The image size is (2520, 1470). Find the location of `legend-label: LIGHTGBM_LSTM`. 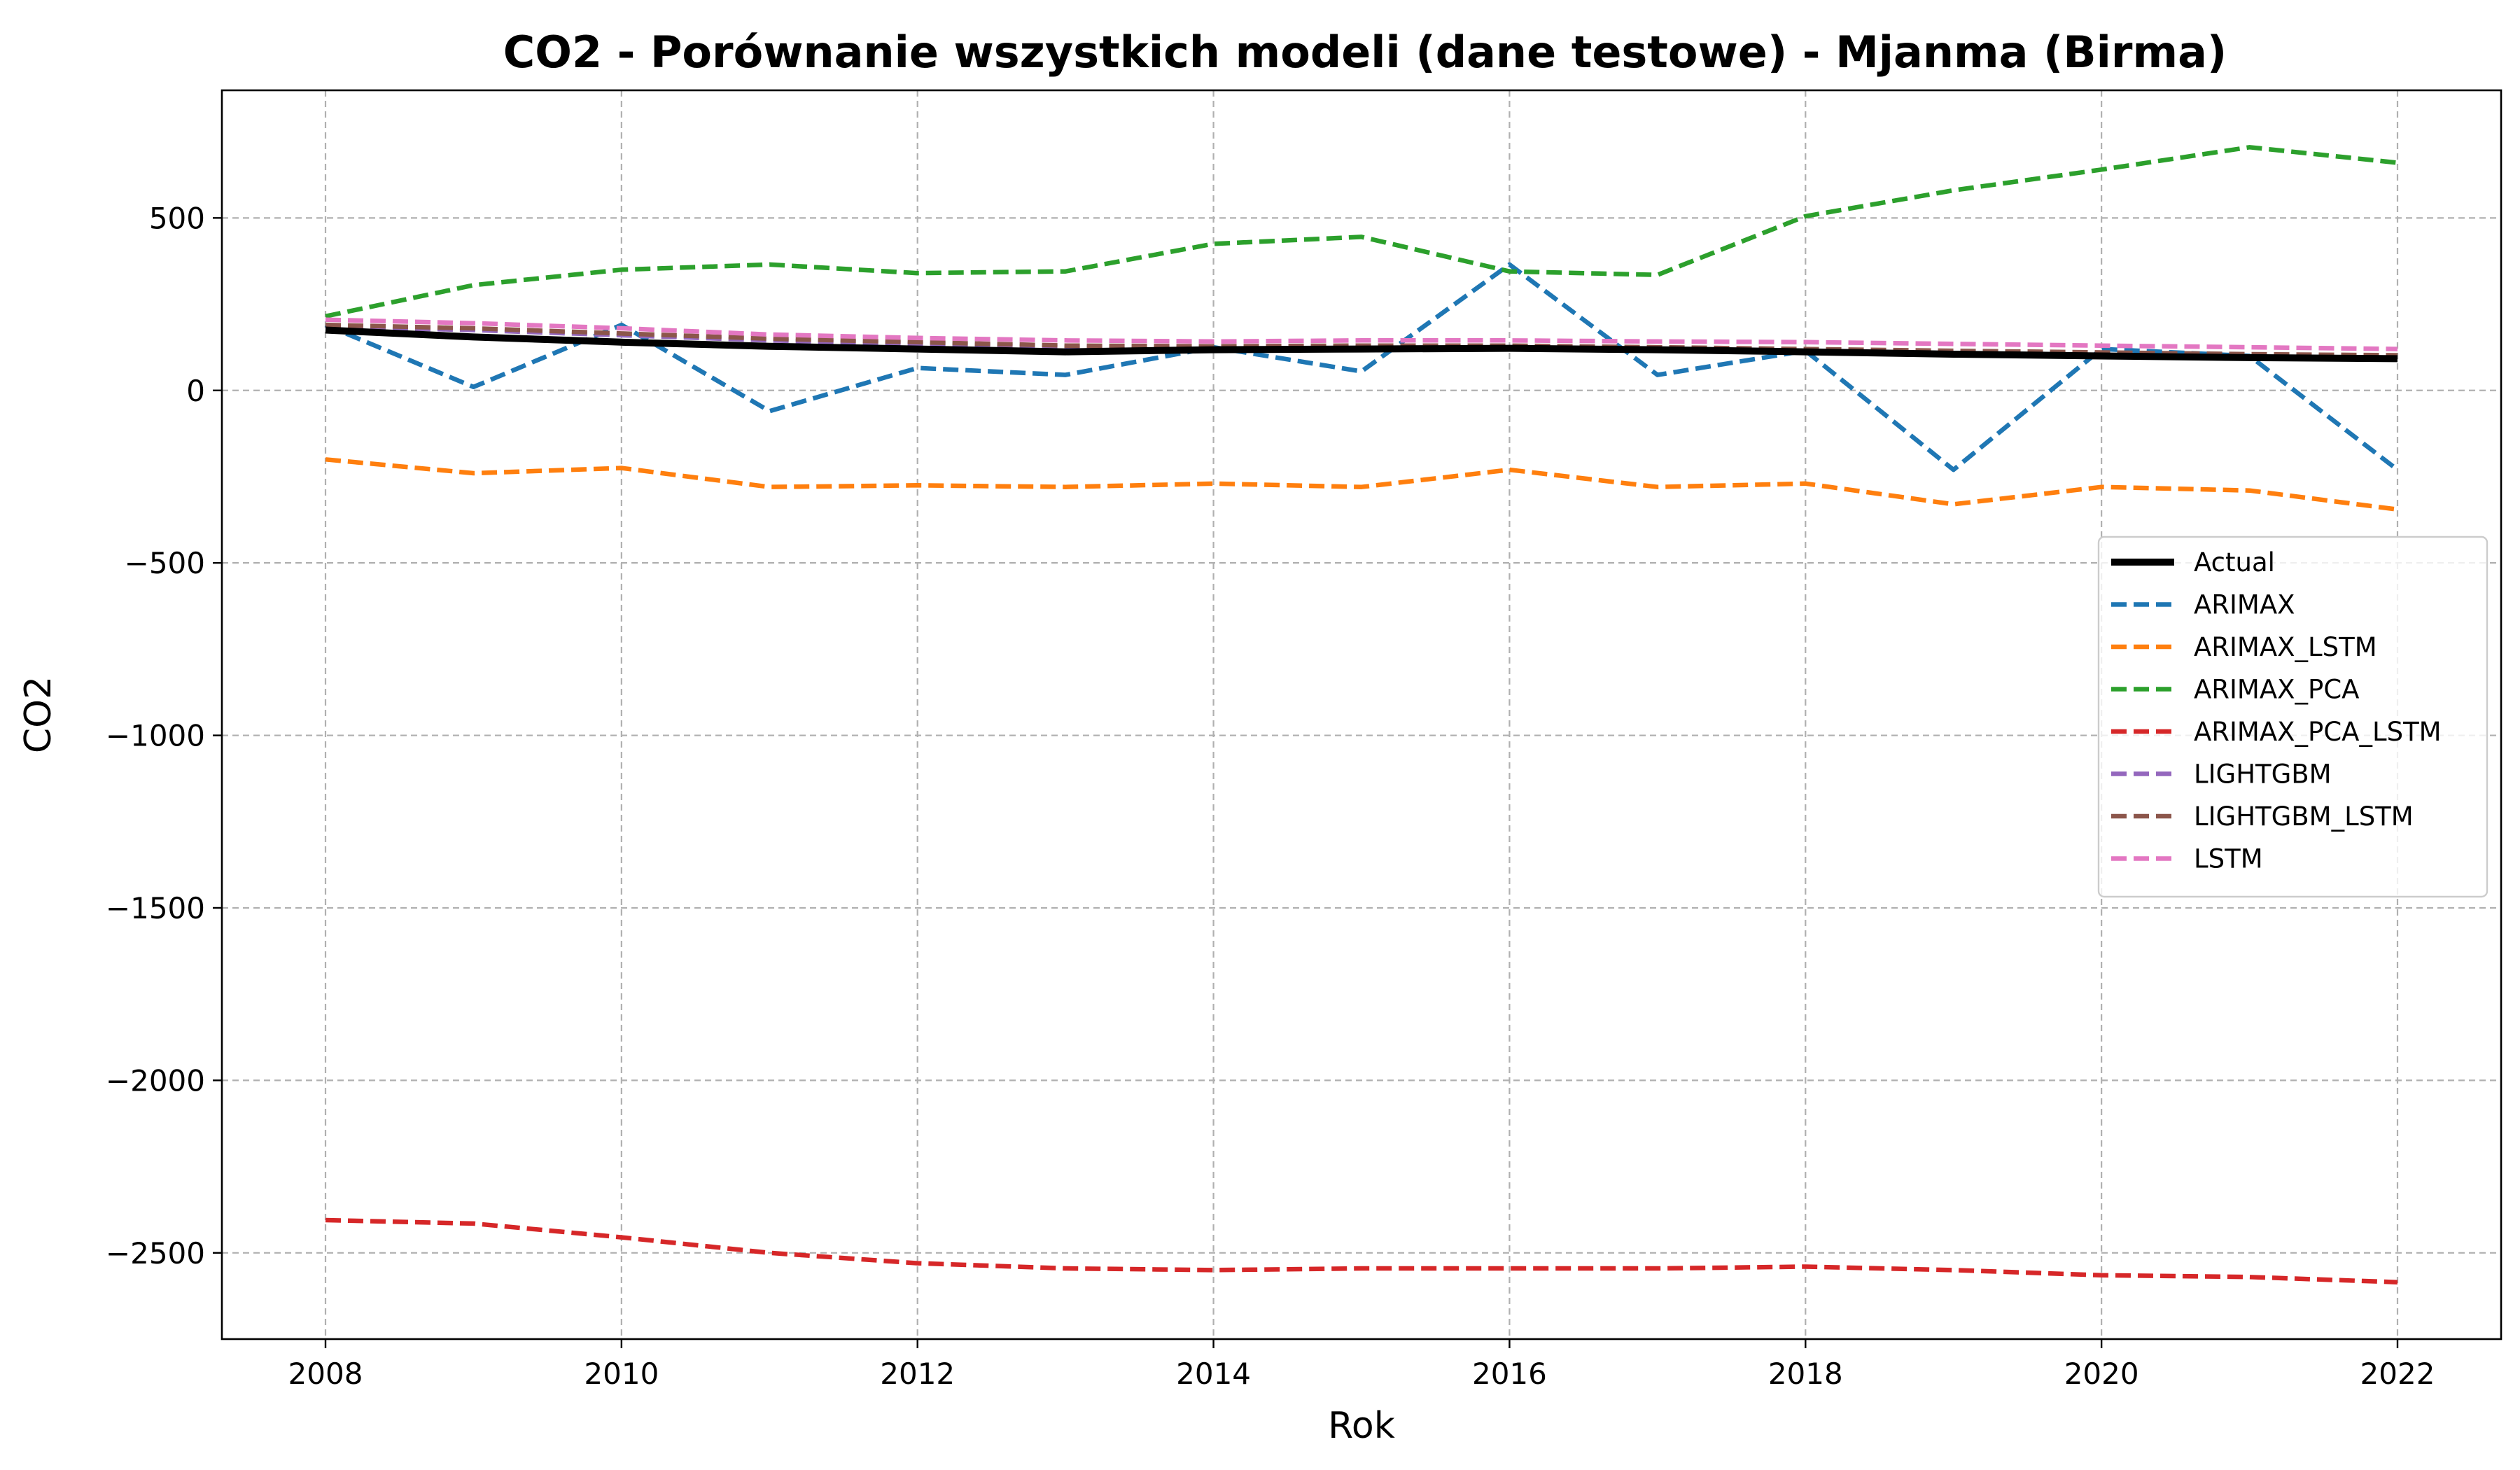

legend-label: LIGHTGBM_LSTM is located at coordinates (2304, 817).